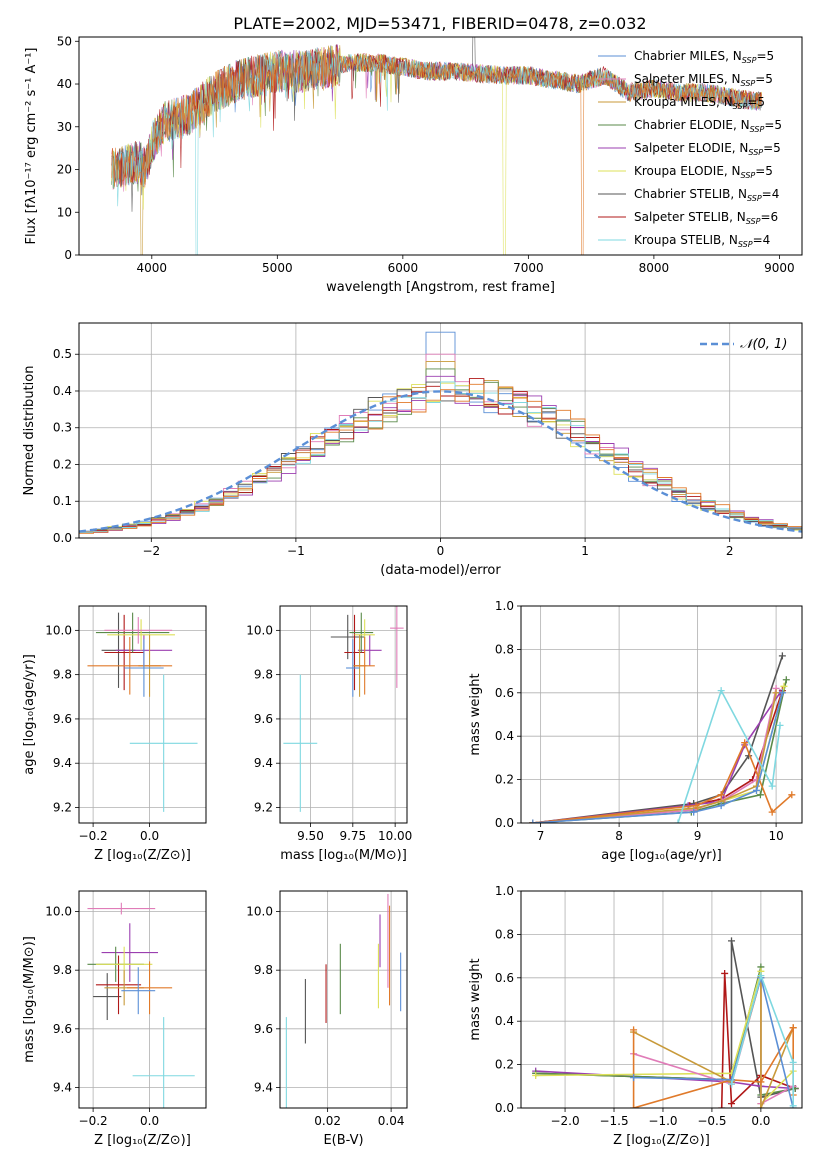 The height and width of the screenshot is (1170, 819). What do you see at coordinates (149, 836) in the screenshot?
I see `x-tick-label: 0.0` at bounding box center [149, 836].